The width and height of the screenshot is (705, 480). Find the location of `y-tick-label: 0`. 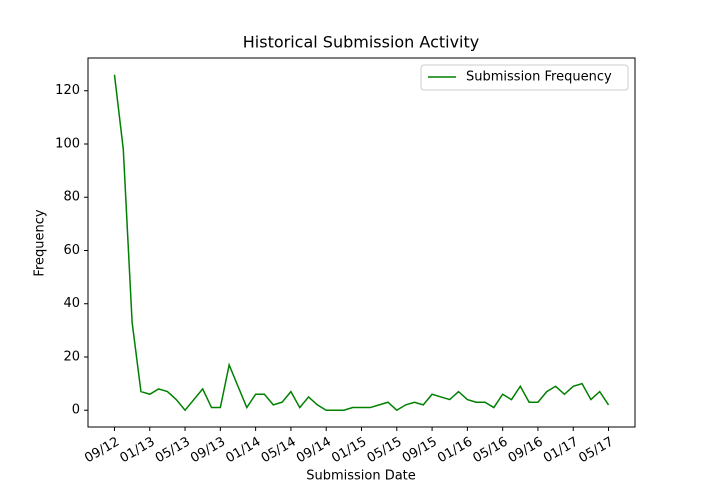

y-tick-label: 0 is located at coordinates (76, 410).